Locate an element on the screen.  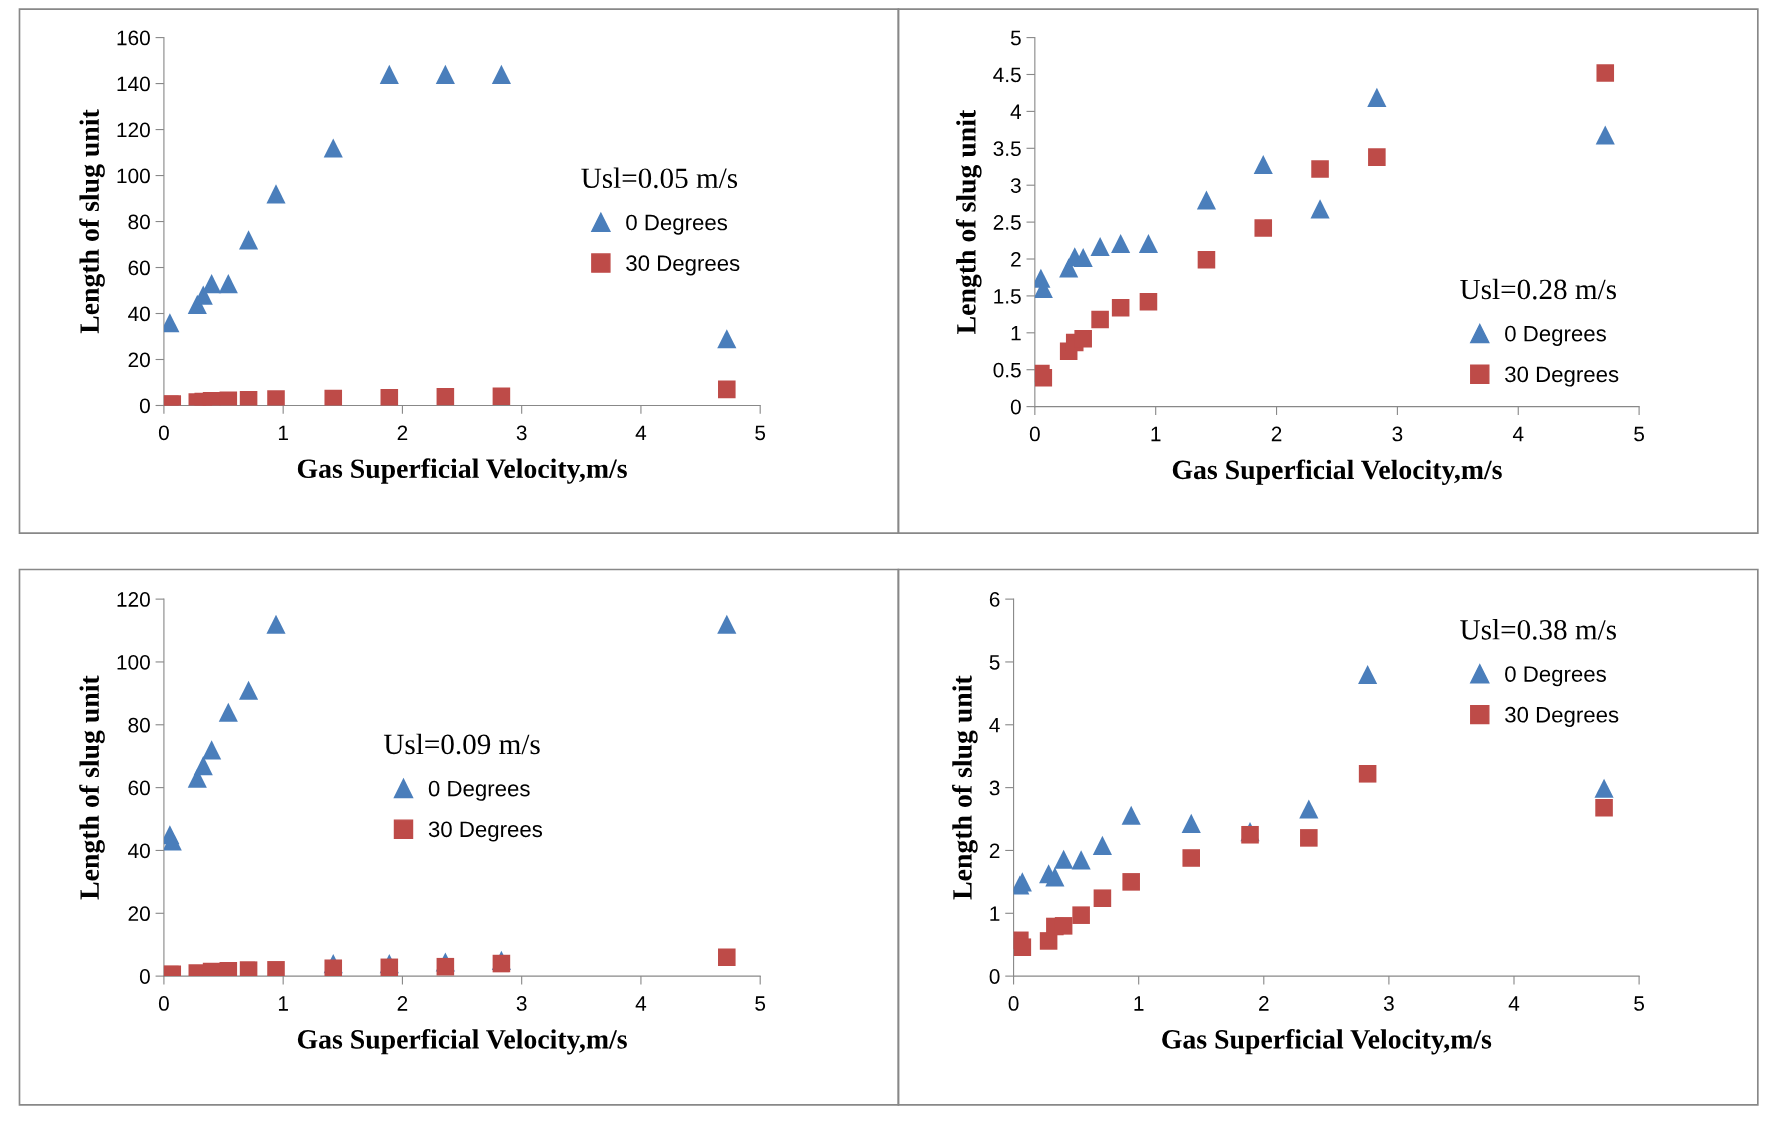
y-tick-label: 1 is located at coordinates (995, 913).